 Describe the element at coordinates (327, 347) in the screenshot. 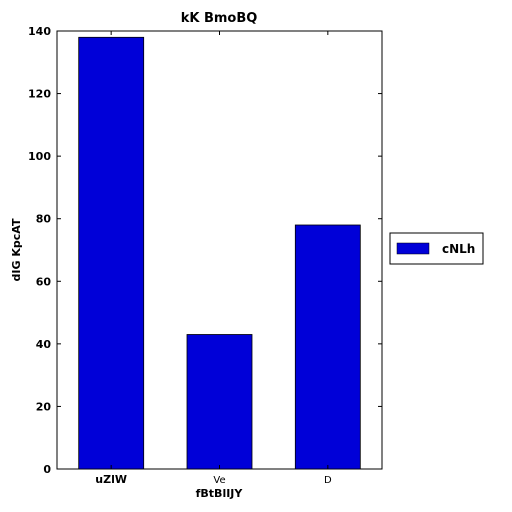

I see `bar-D` at that location.